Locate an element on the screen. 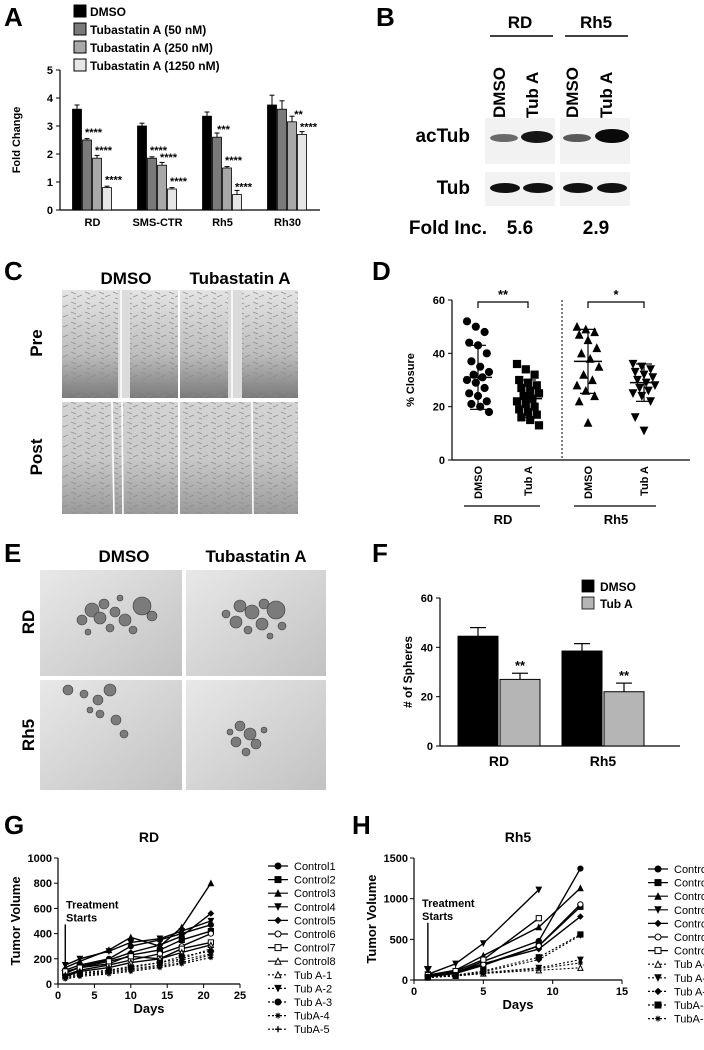 Image resolution: width=704 pixels, height=1050 pixels. a-y-tick-label: 1 is located at coordinates (50, 183).